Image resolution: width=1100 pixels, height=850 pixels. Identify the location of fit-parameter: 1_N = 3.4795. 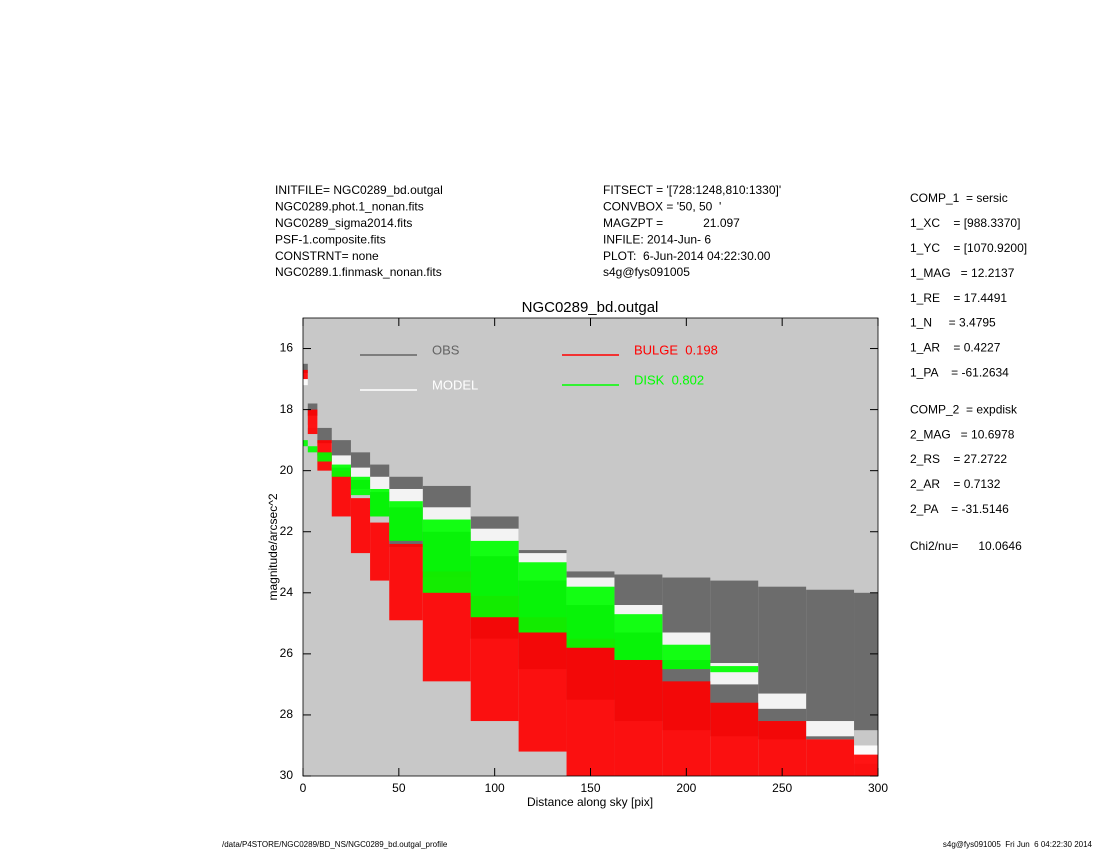
(953, 323).